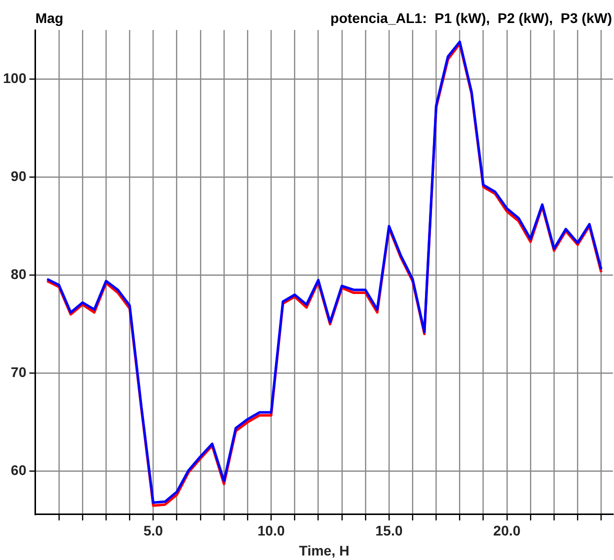  What do you see at coordinates (507, 530) in the screenshot?
I see `x-tick-label: 20.0` at bounding box center [507, 530].